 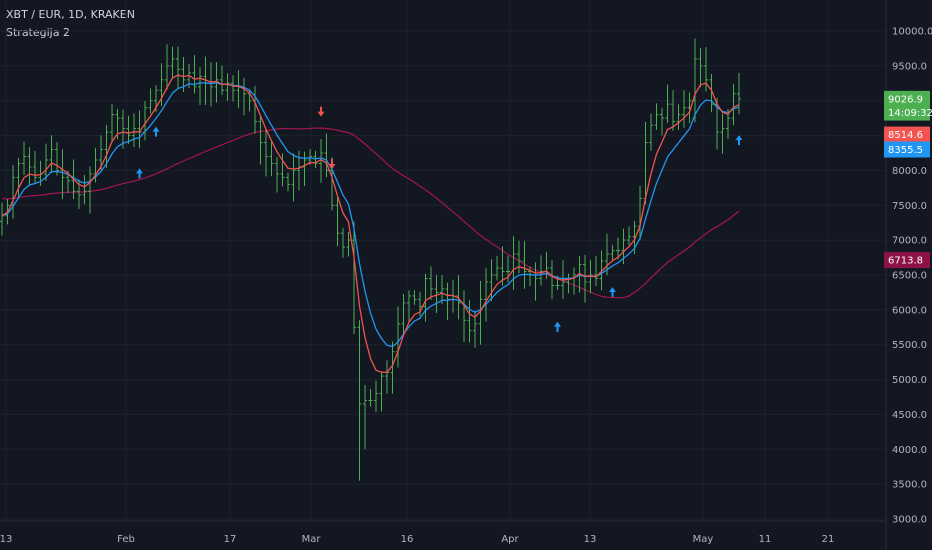 What do you see at coordinates (510, 539) in the screenshot?
I see `time-tick-label: Apr` at bounding box center [510, 539].